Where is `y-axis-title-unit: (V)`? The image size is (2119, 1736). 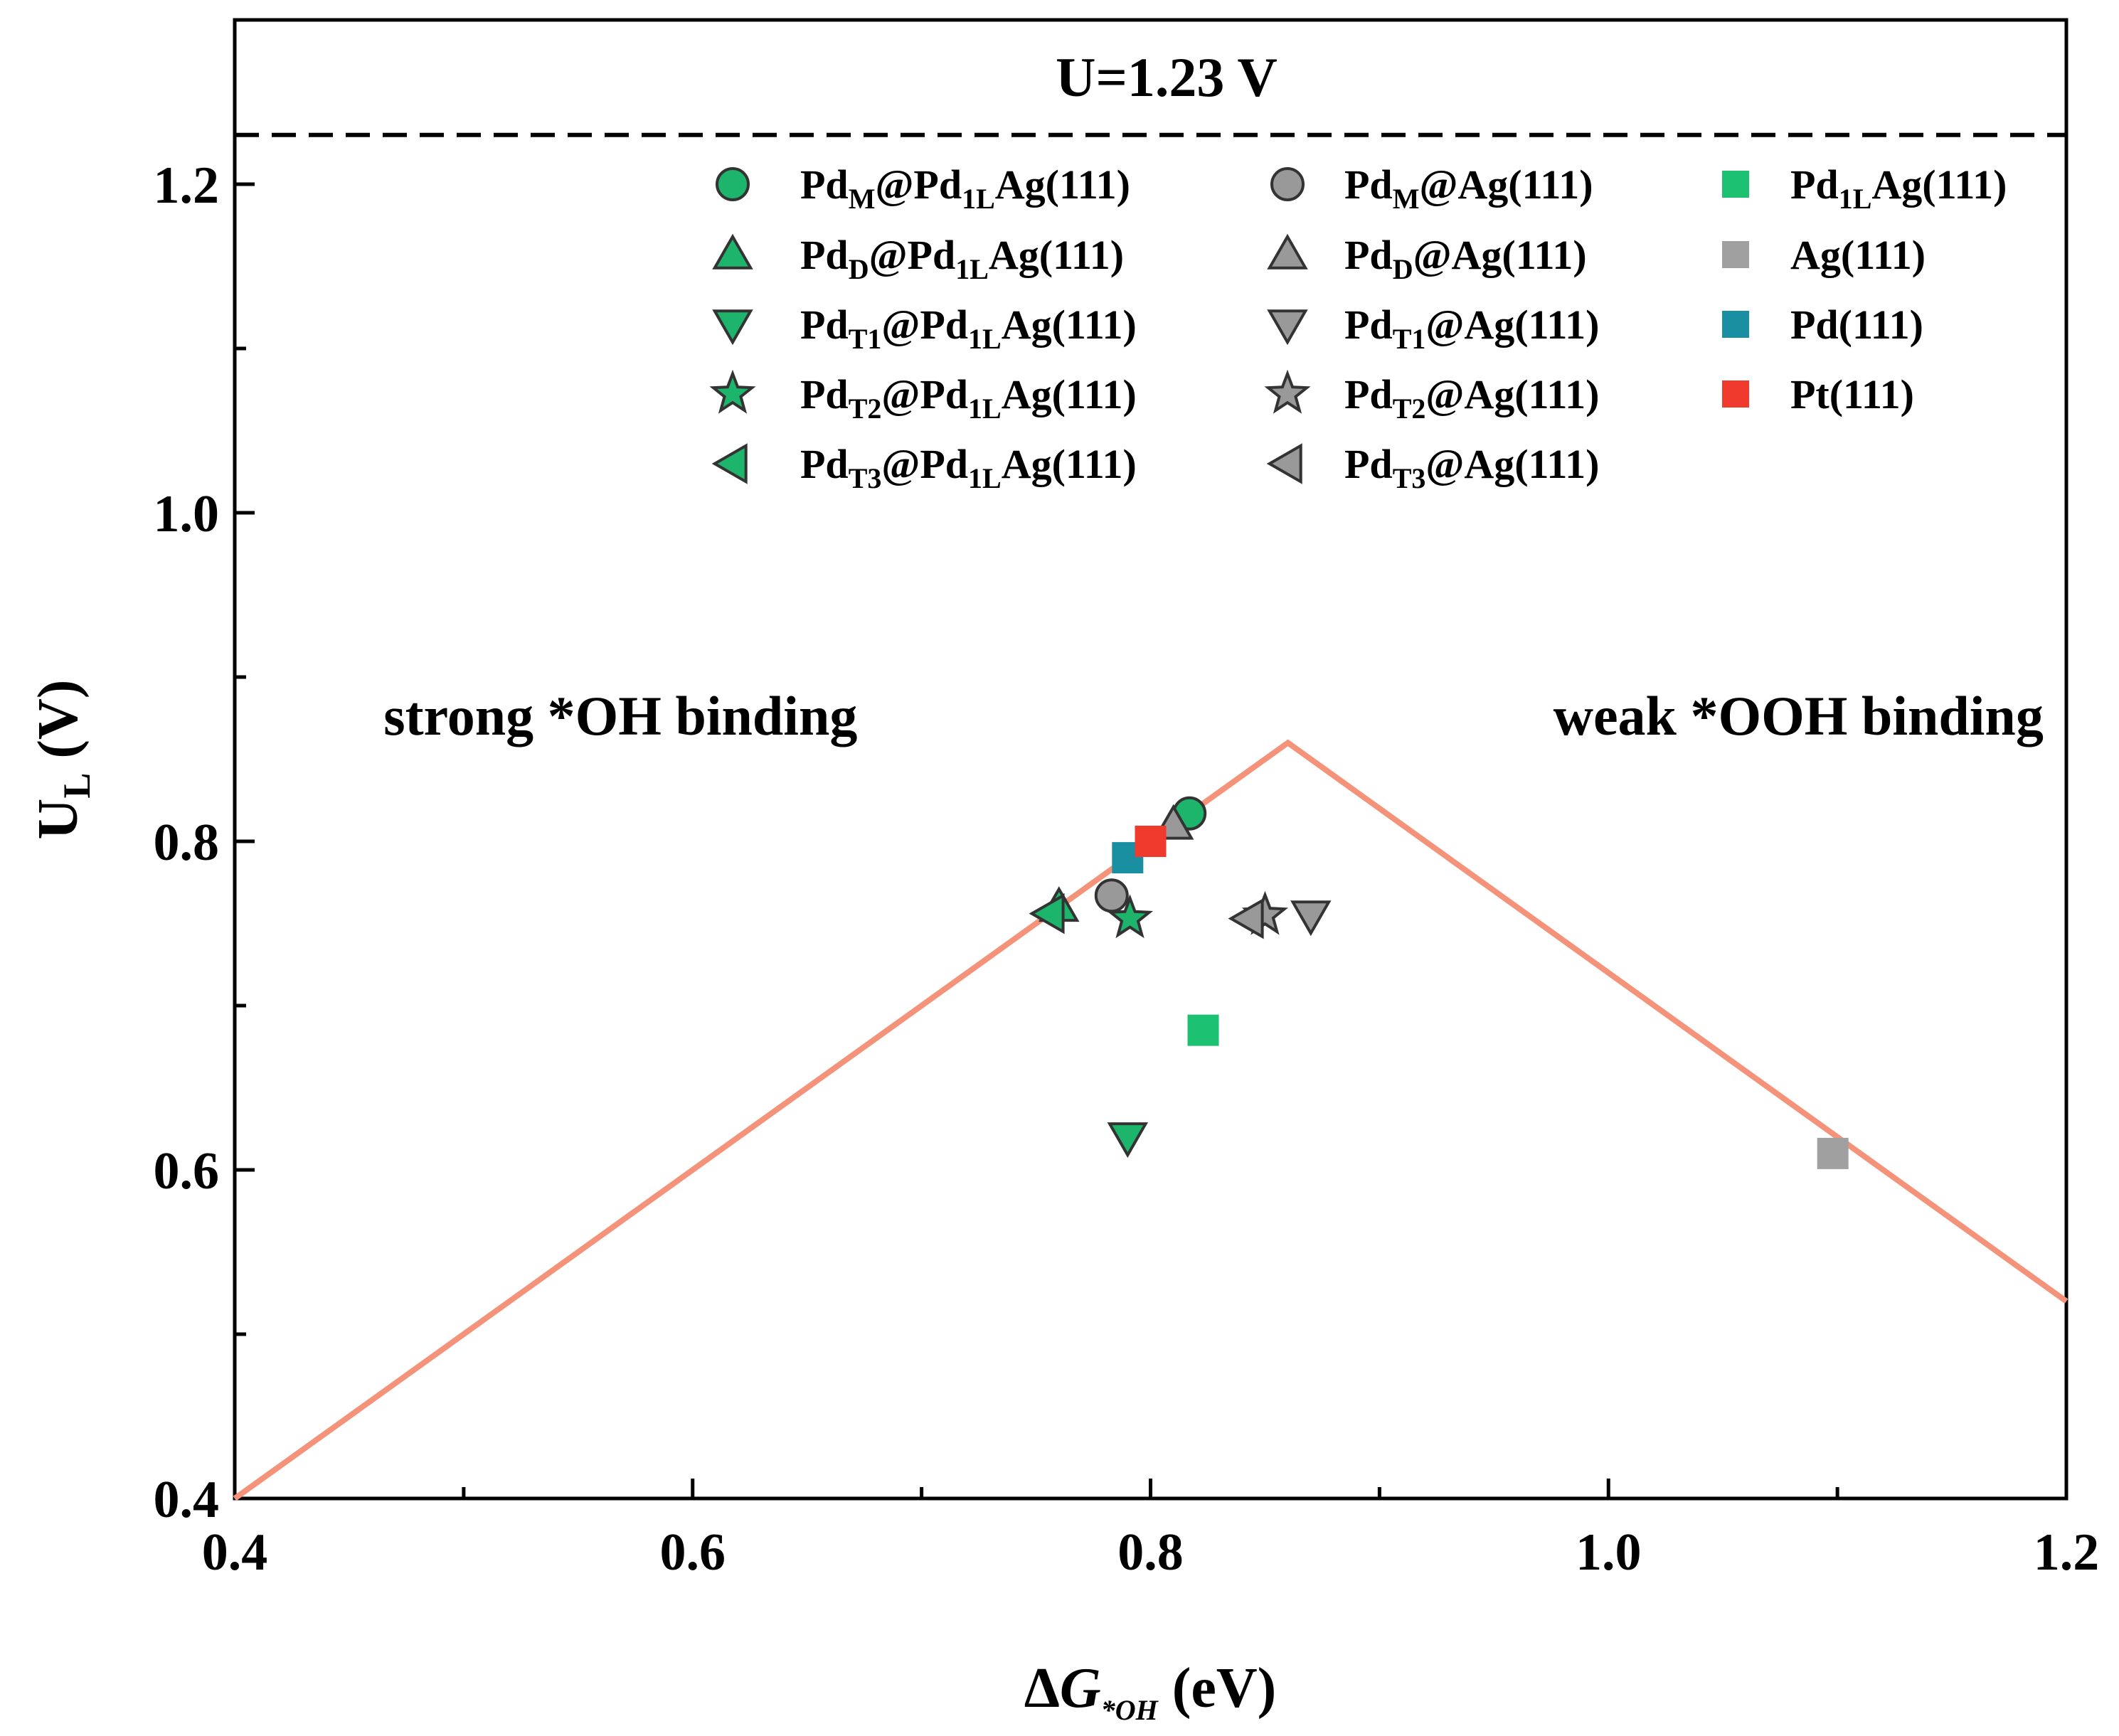
y-axis-title-unit: (V) is located at coordinates (58, 726).